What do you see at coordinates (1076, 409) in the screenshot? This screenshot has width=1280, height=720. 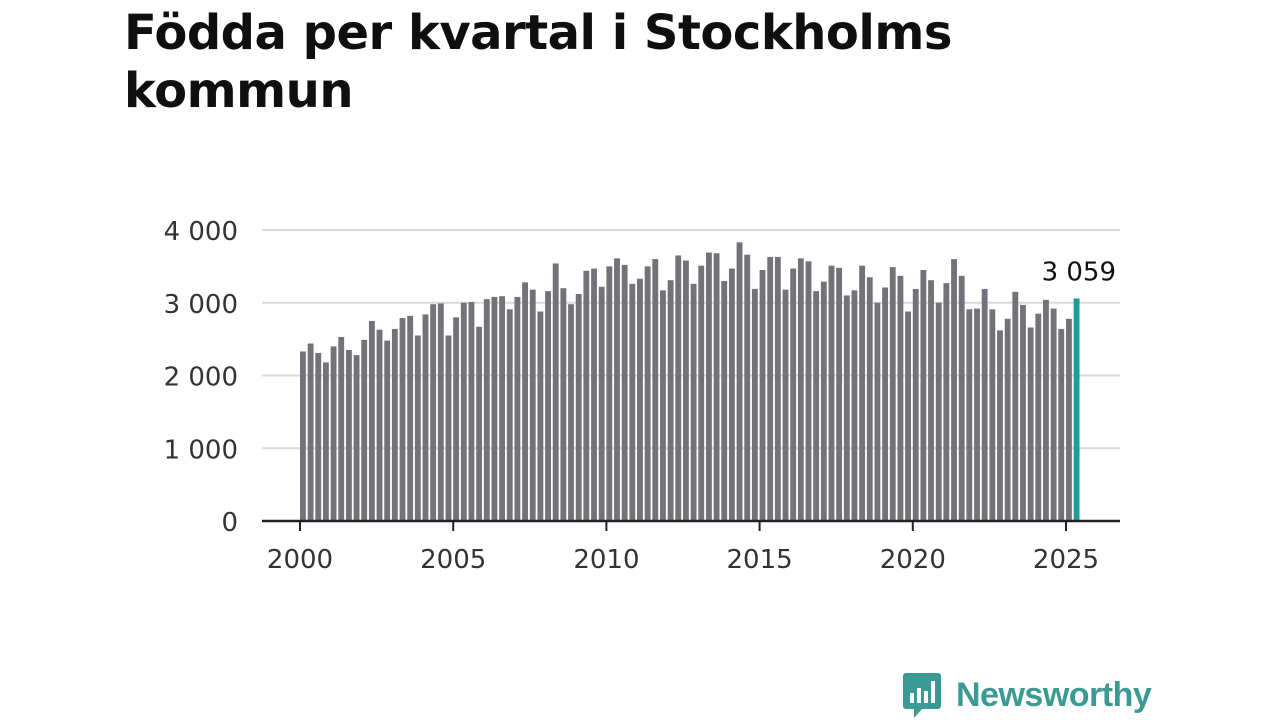 I see `bar-latest` at bounding box center [1076, 409].